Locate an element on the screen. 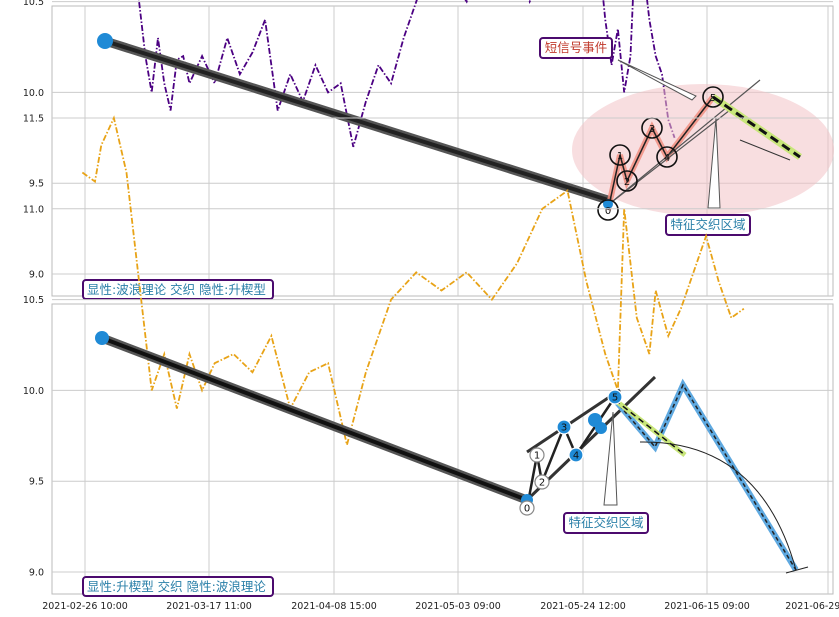 Image resolution: width=839 pixels, height=617 pixels. x-tick-label: 2021-06-29 12:00 is located at coordinates (812, 606).